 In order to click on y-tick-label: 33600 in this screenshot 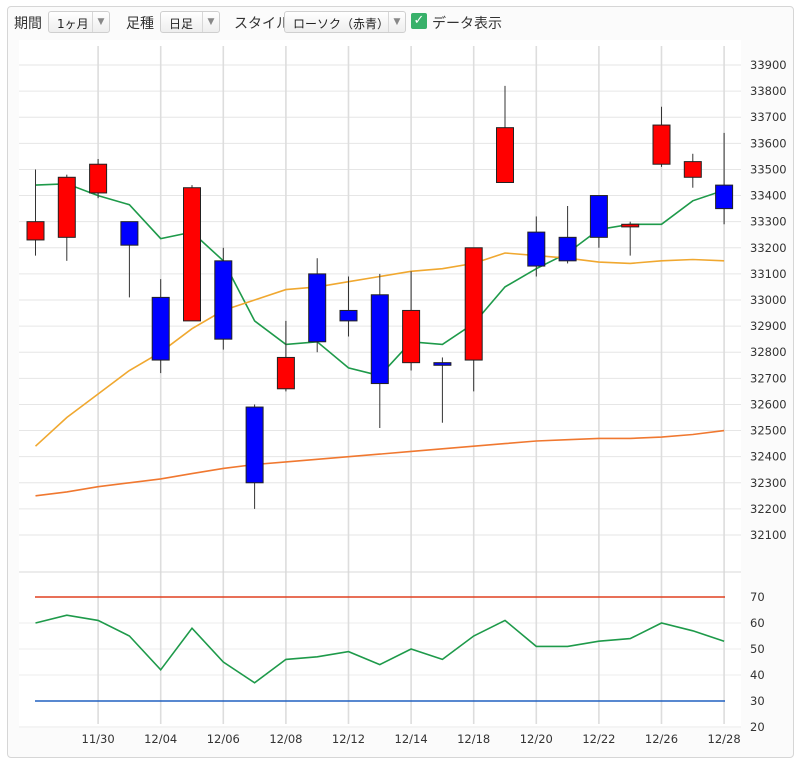, I will do `click(768, 143)`.